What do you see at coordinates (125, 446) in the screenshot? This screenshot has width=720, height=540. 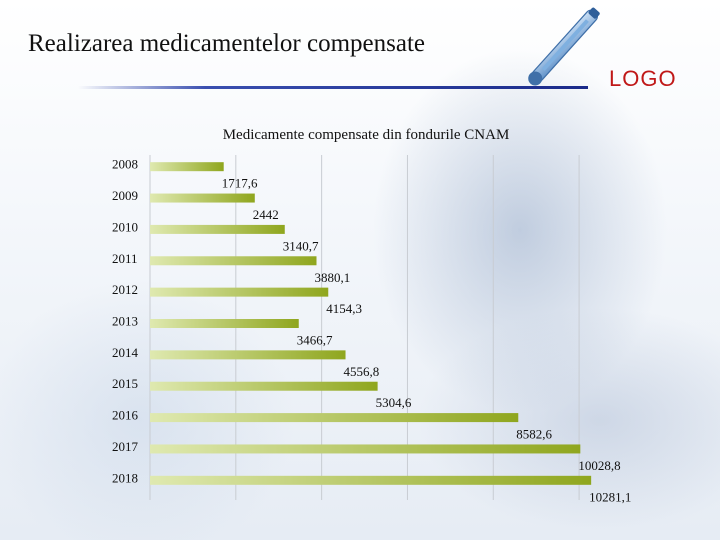 I see `category-label: 2017` at bounding box center [125, 446].